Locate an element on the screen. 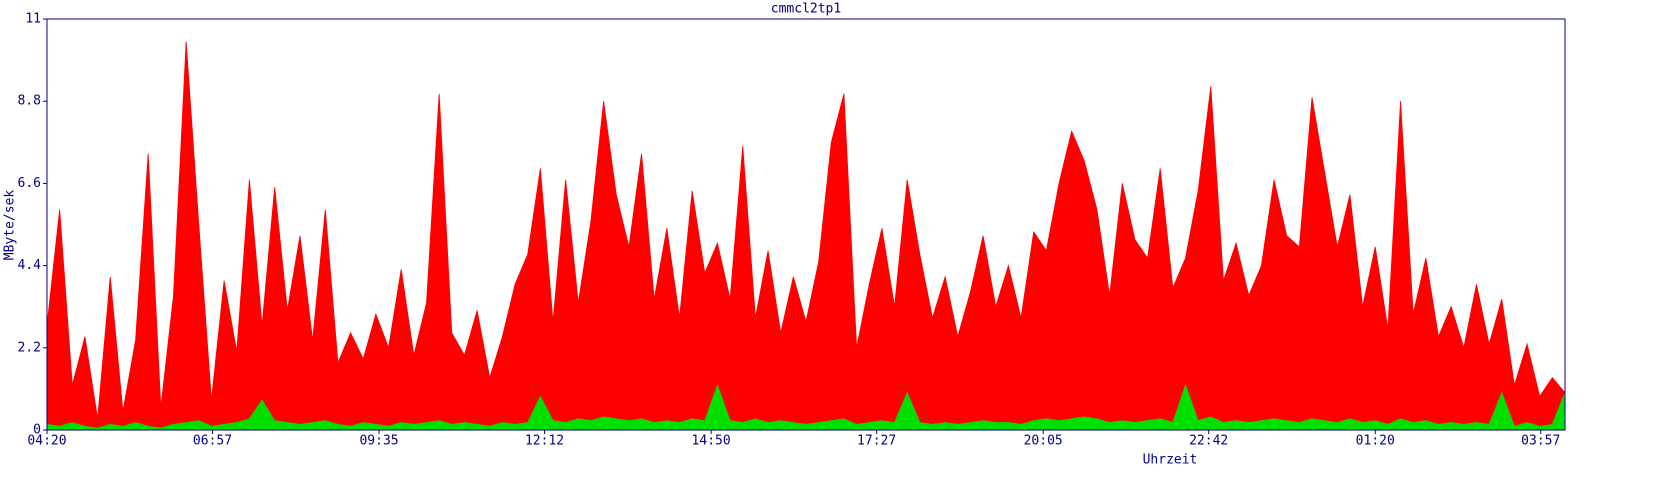  x-tick-label: 09:35 is located at coordinates (378, 441).